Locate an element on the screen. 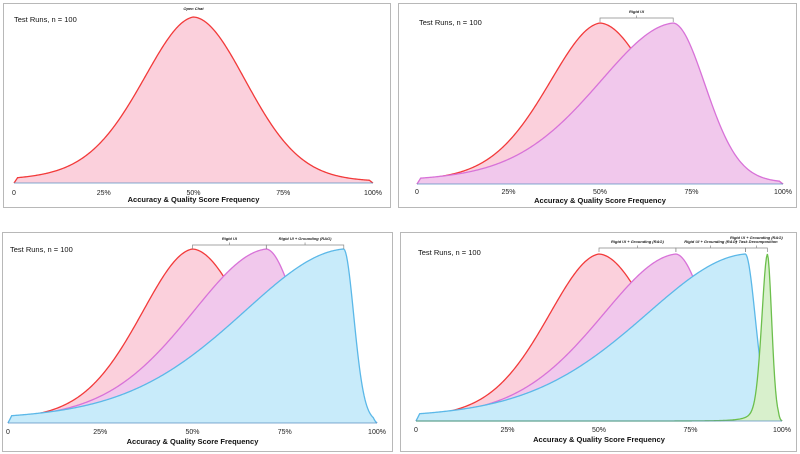 The height and width of the screenshot is (454, 800). bracket-label: Open Chat is located at coordinates (193, 8).